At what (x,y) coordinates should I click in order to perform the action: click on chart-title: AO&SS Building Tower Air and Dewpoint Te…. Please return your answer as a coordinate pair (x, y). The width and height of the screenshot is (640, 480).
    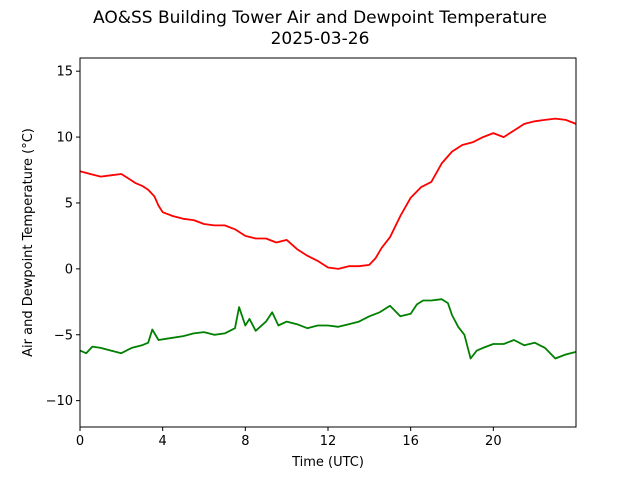
    Looking at the image, I should click on (319, 18).